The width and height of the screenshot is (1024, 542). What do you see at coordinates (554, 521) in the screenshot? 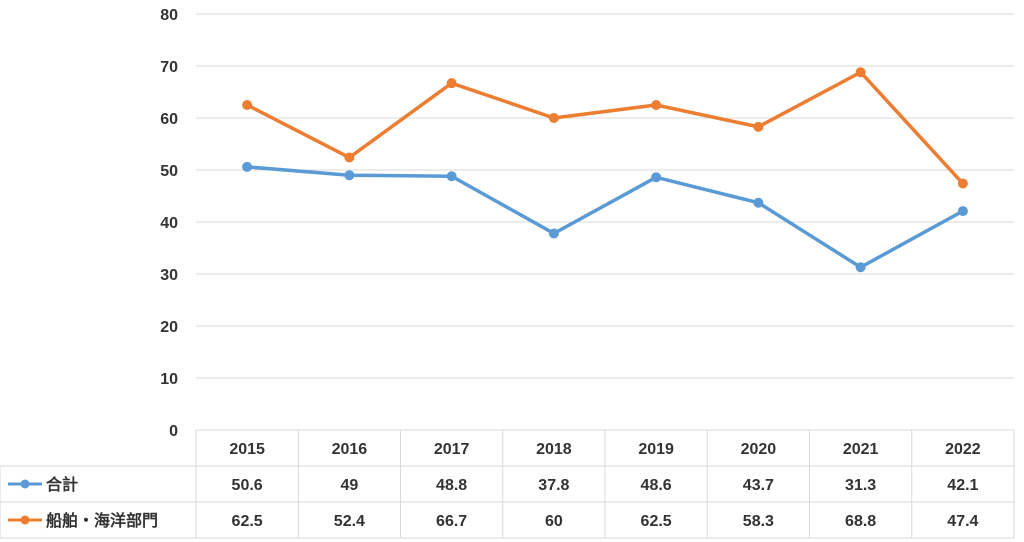
I see `table-cell-value: 60` at bounding box center [554, 521].